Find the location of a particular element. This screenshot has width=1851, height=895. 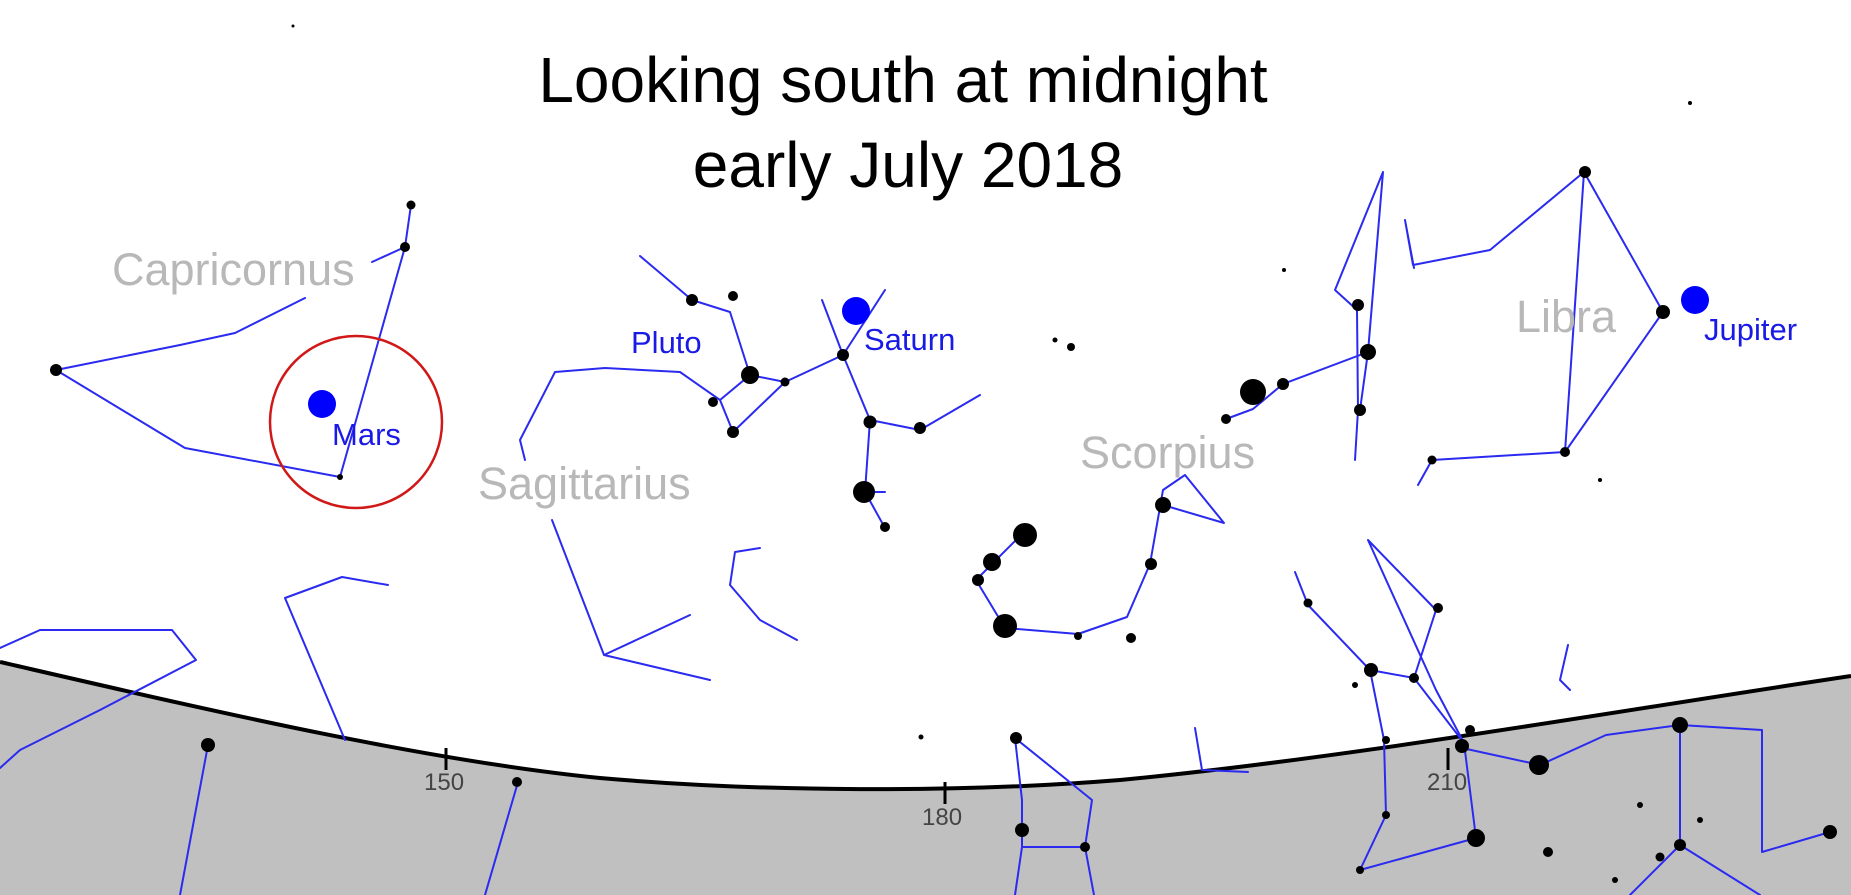

planet-jupiter is located at coordinates (1695, 300).